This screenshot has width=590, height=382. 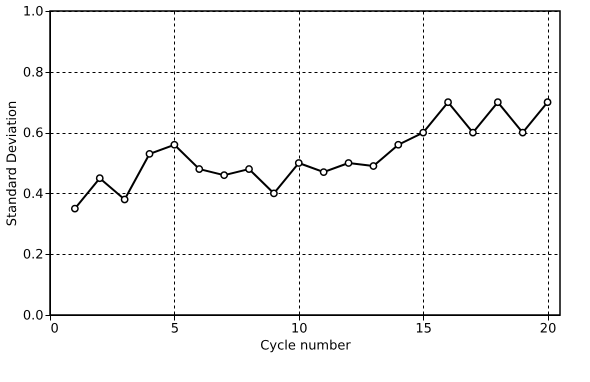 What do you see at coordinates (33, 194) in the screenshot?
I see `y-tick-label: 0.4` at bounding box center [33, 194].